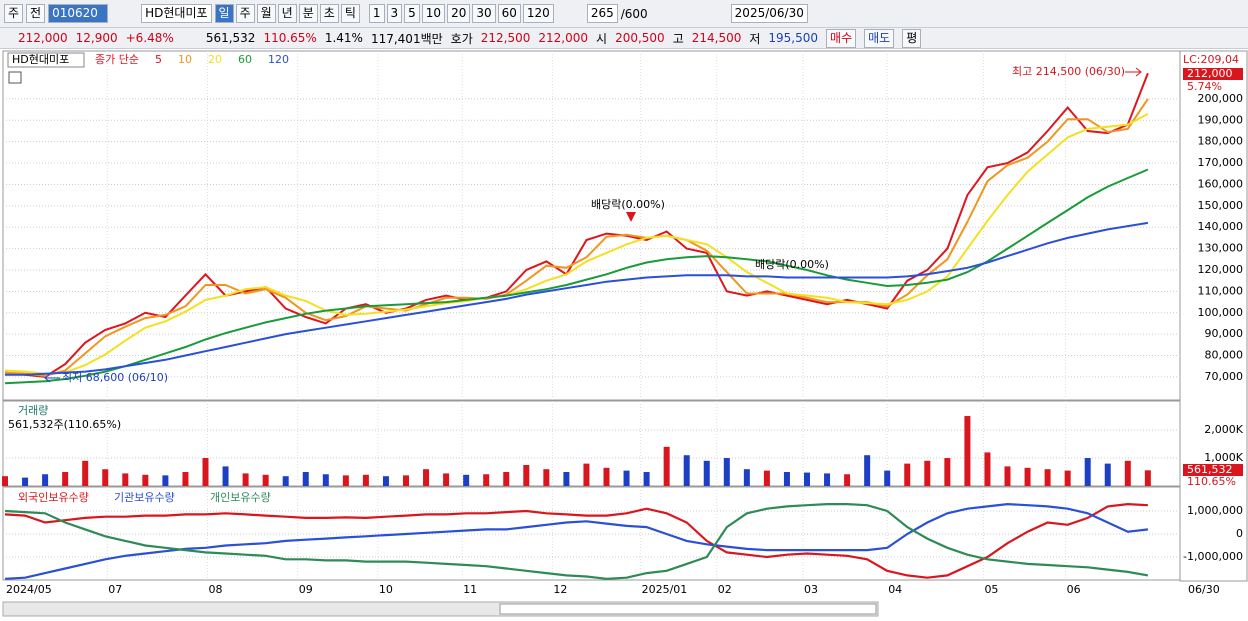 The image size is (1248, 621). What do you see at coordinates (386, 589) in the screenshot?
I see `x-tick-label: 10` at bounding box center [386, 589].